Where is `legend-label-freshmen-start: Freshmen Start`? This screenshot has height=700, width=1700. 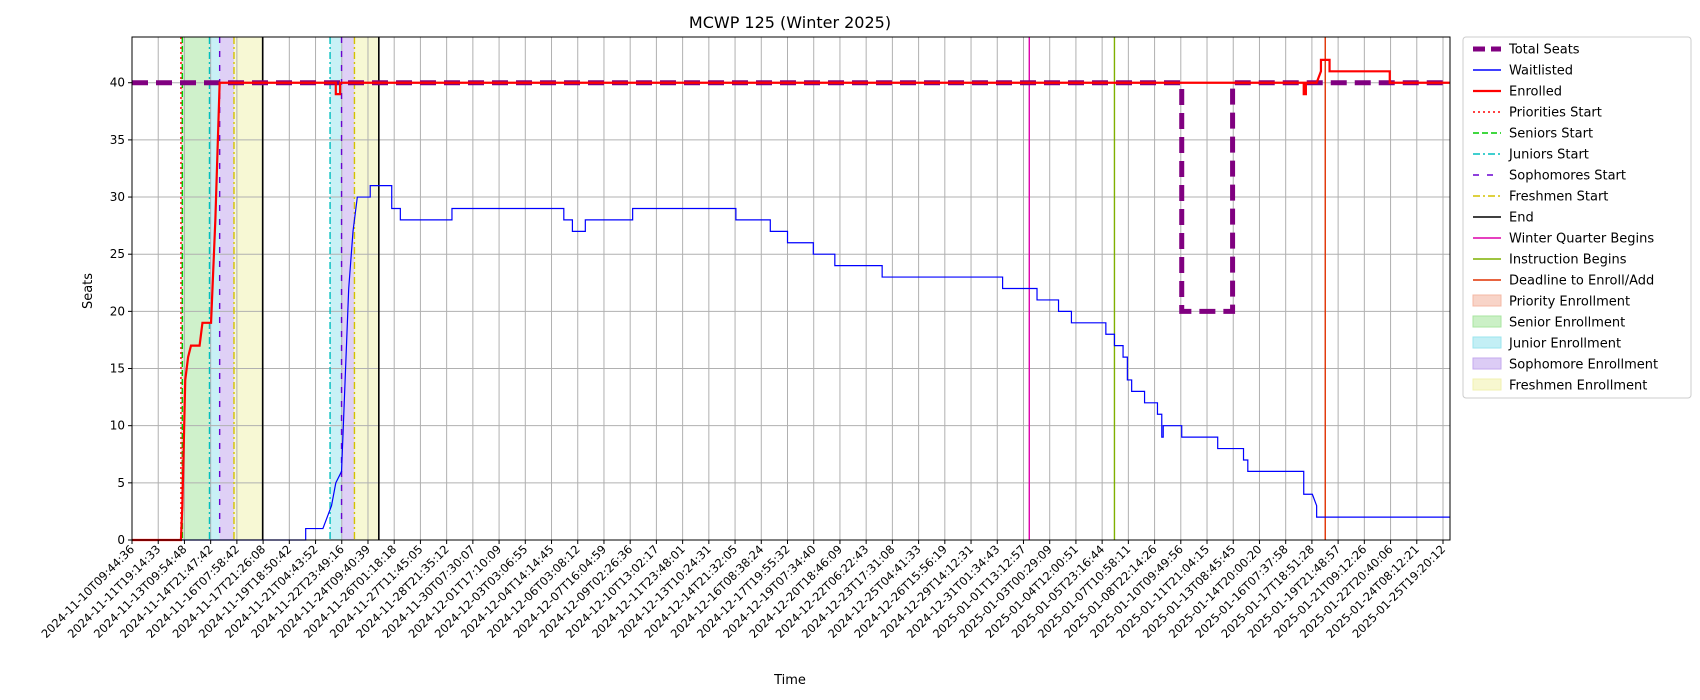 legend-label-freshmen-start: Freshmen Start is located at coordinates (1558, 197).